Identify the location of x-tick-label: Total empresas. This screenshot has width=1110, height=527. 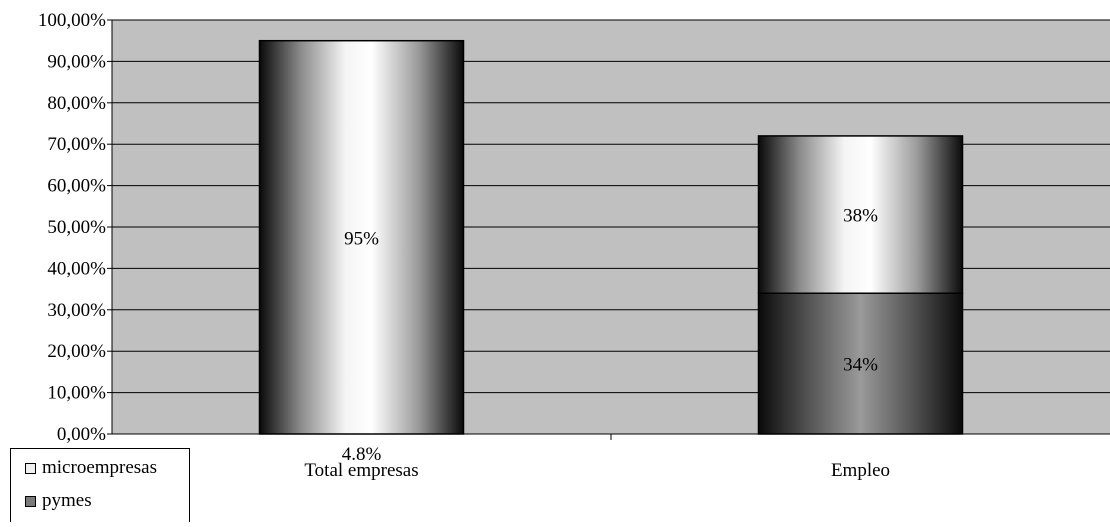
(361, 470).